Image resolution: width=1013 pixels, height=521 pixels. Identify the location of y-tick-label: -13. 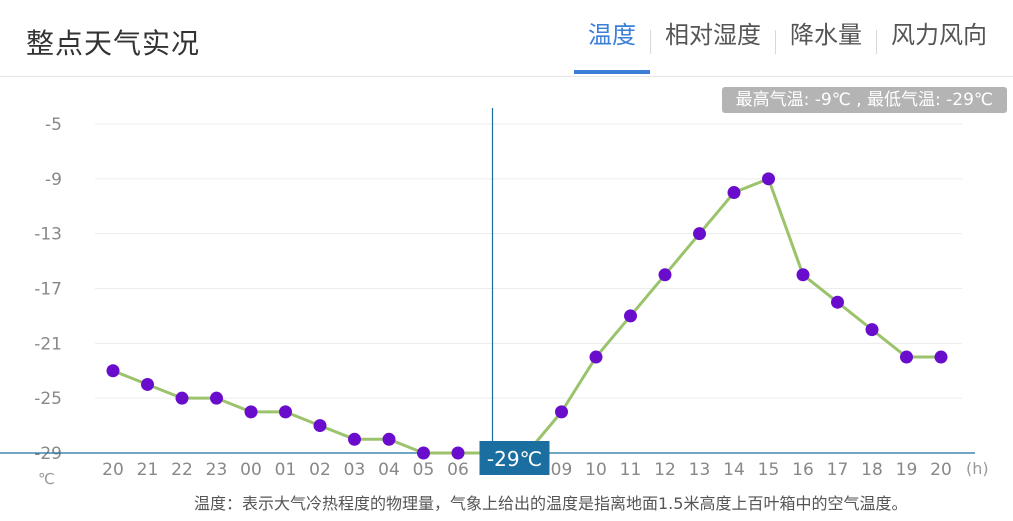
(48, 235).